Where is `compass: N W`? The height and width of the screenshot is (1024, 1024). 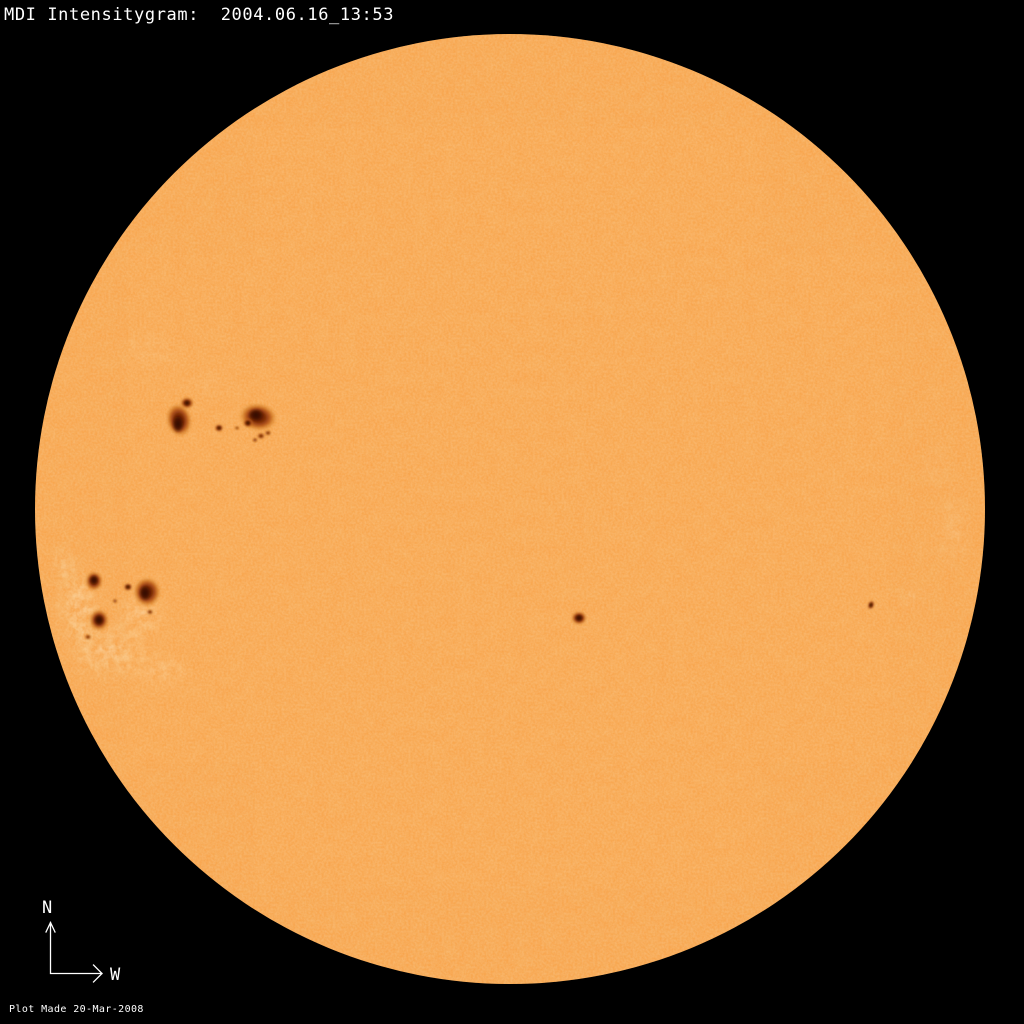 compass: N W is located at coordinates (81, 941).